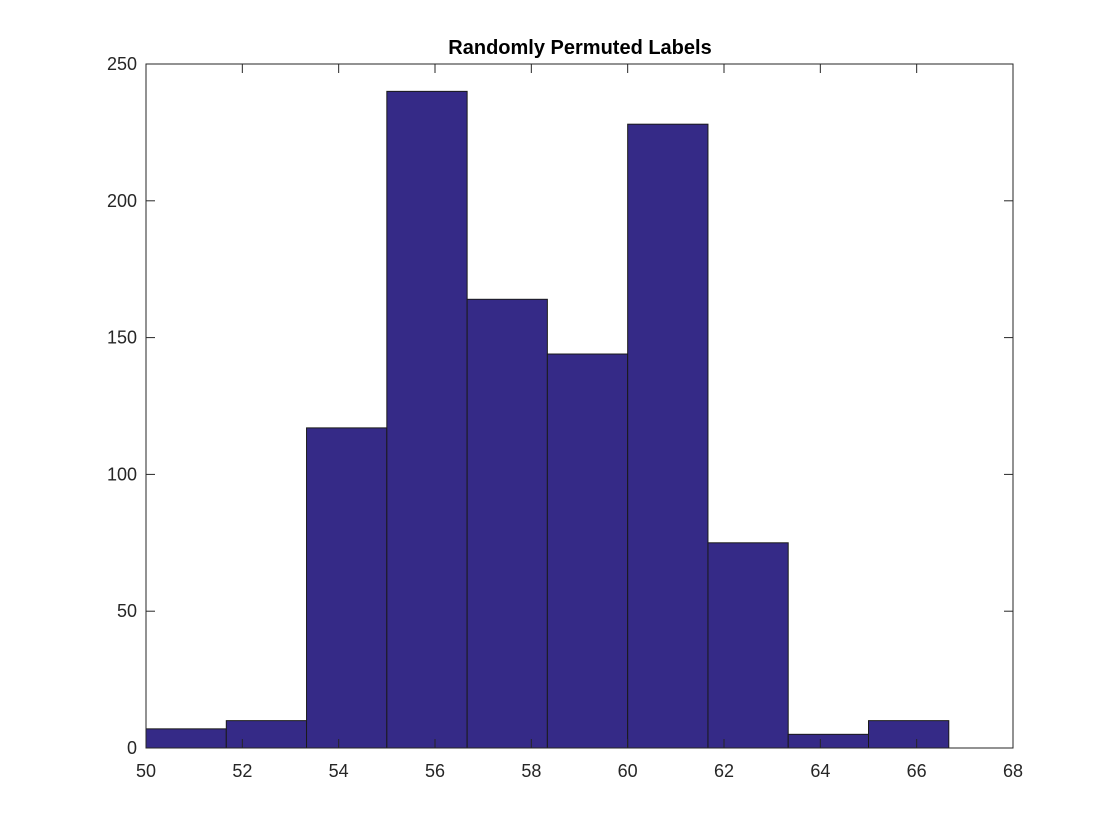 Image resolution: width=1120 pixels, height=840 pixels. What do you see at coordinates (146, 771) in the screenshot?
I see `x-tick-label: 50` at bounding box center [146, 771].